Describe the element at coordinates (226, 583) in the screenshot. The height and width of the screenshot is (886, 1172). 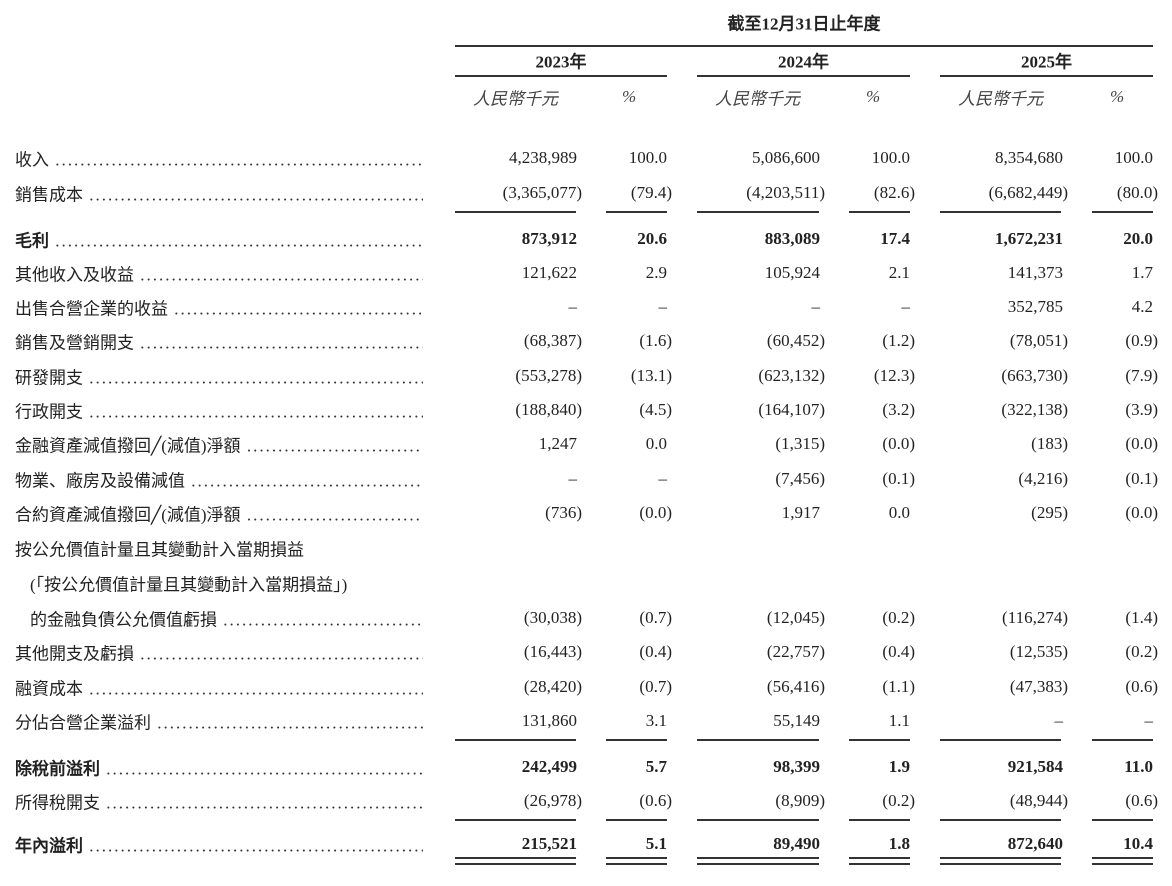
I see `row-label: (「按公允價值計量且其變動計入當期損益」)` at that location.